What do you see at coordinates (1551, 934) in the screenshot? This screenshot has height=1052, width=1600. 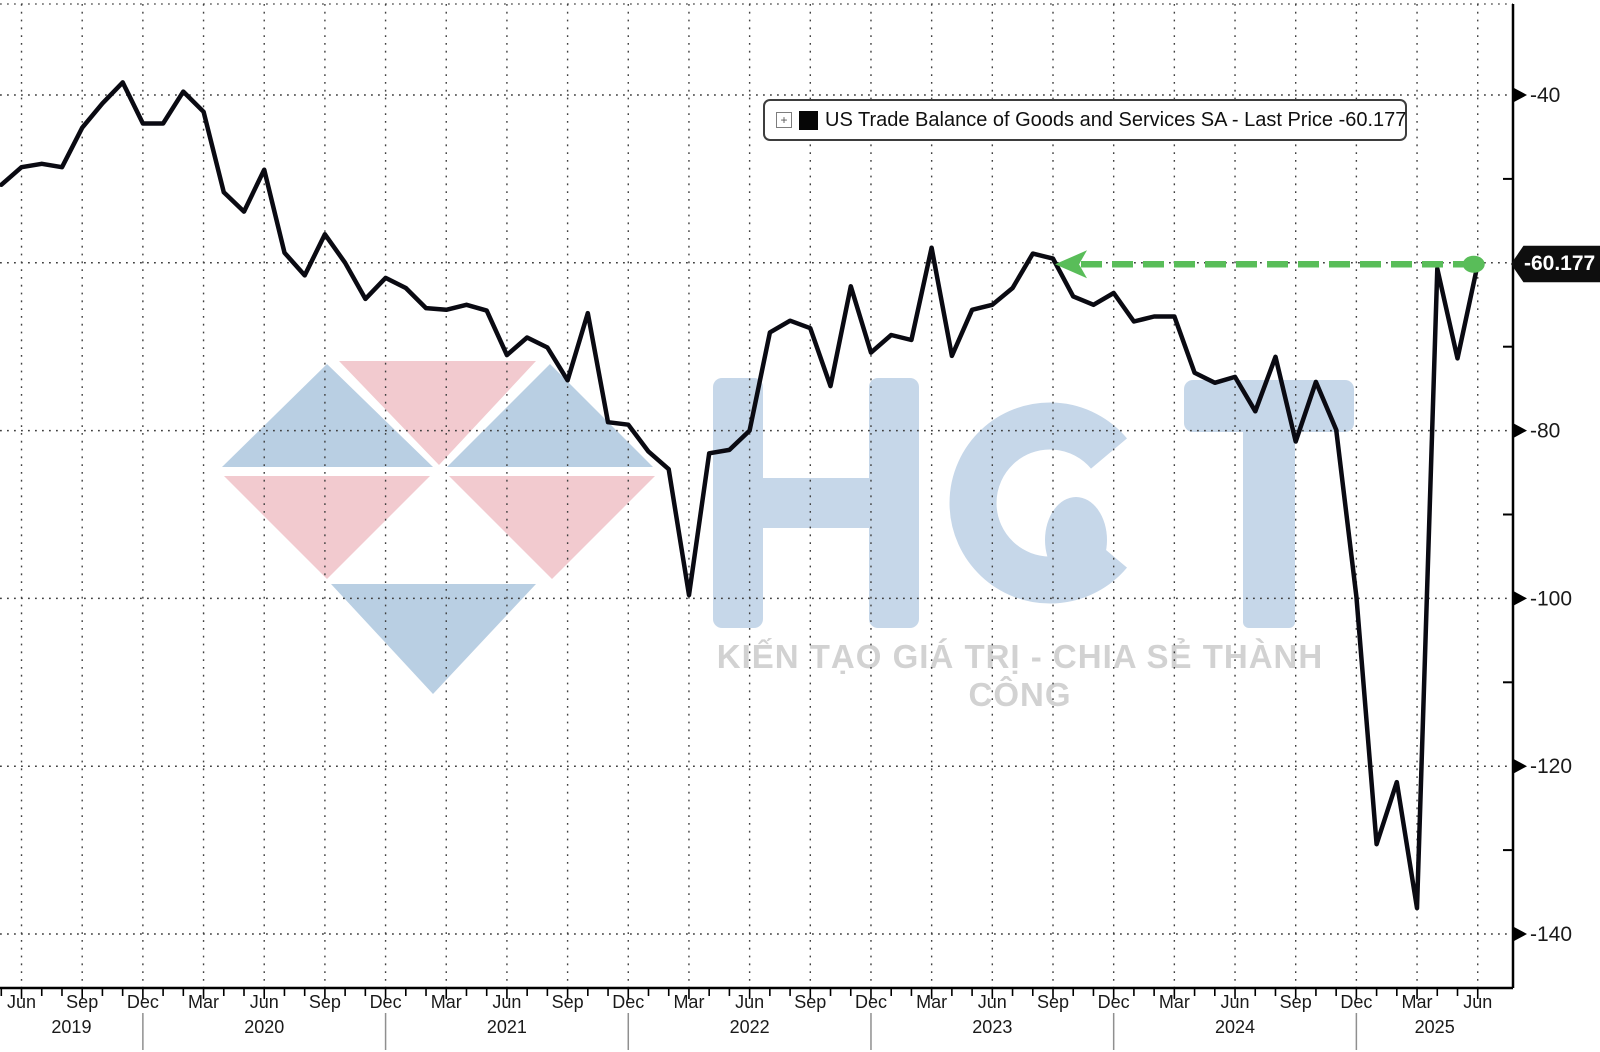 I see `y-axis-label: -140` at bounding box center [1551, 934].